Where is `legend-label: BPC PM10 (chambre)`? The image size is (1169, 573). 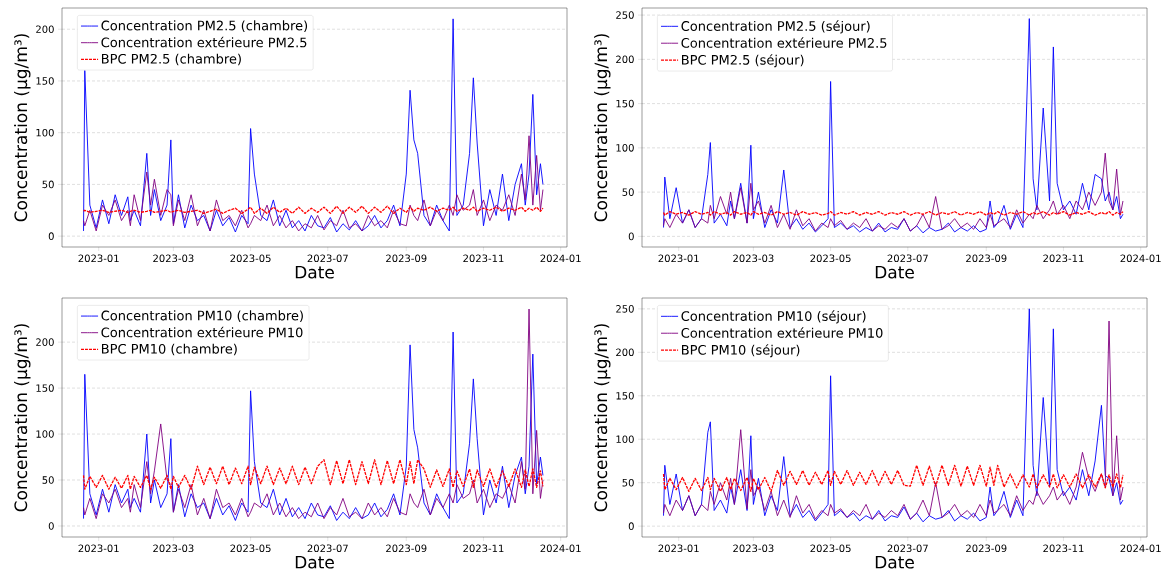
legend-label: BPC PM10 (chambre) is located at coordinates (169, 349).